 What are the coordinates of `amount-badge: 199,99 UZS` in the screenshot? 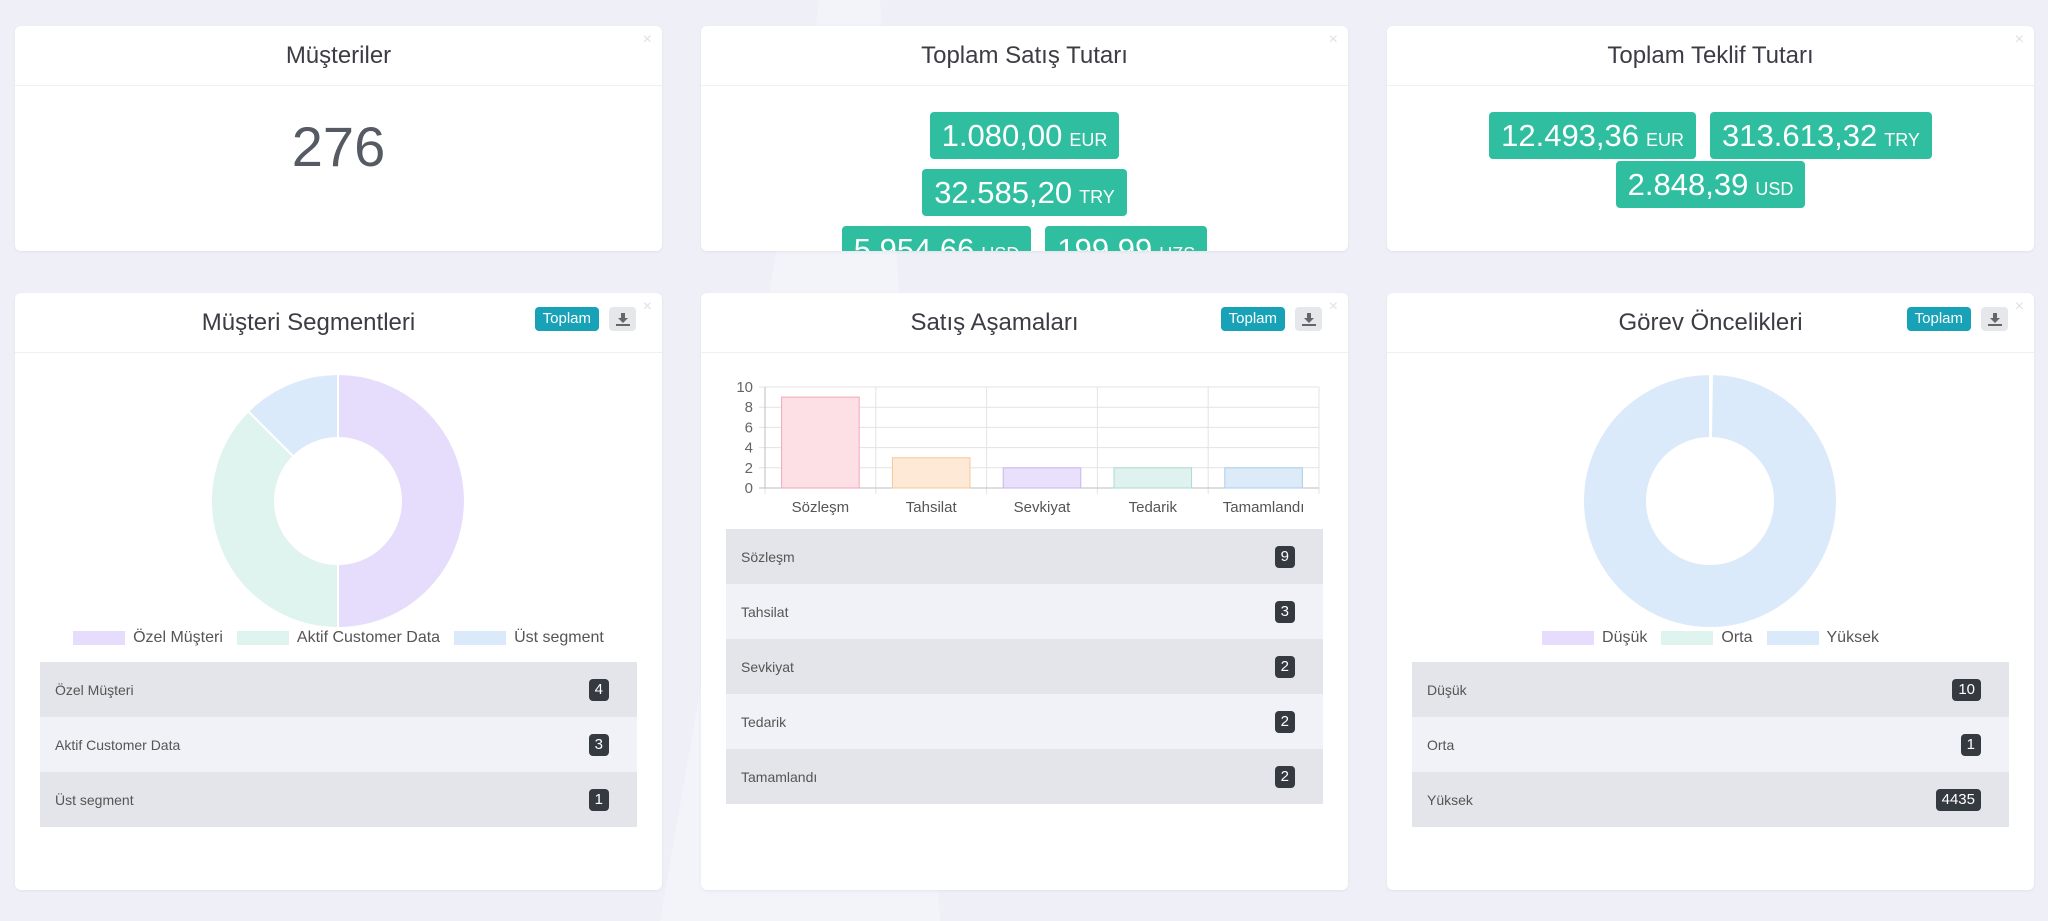 It's located at (1126, 238).